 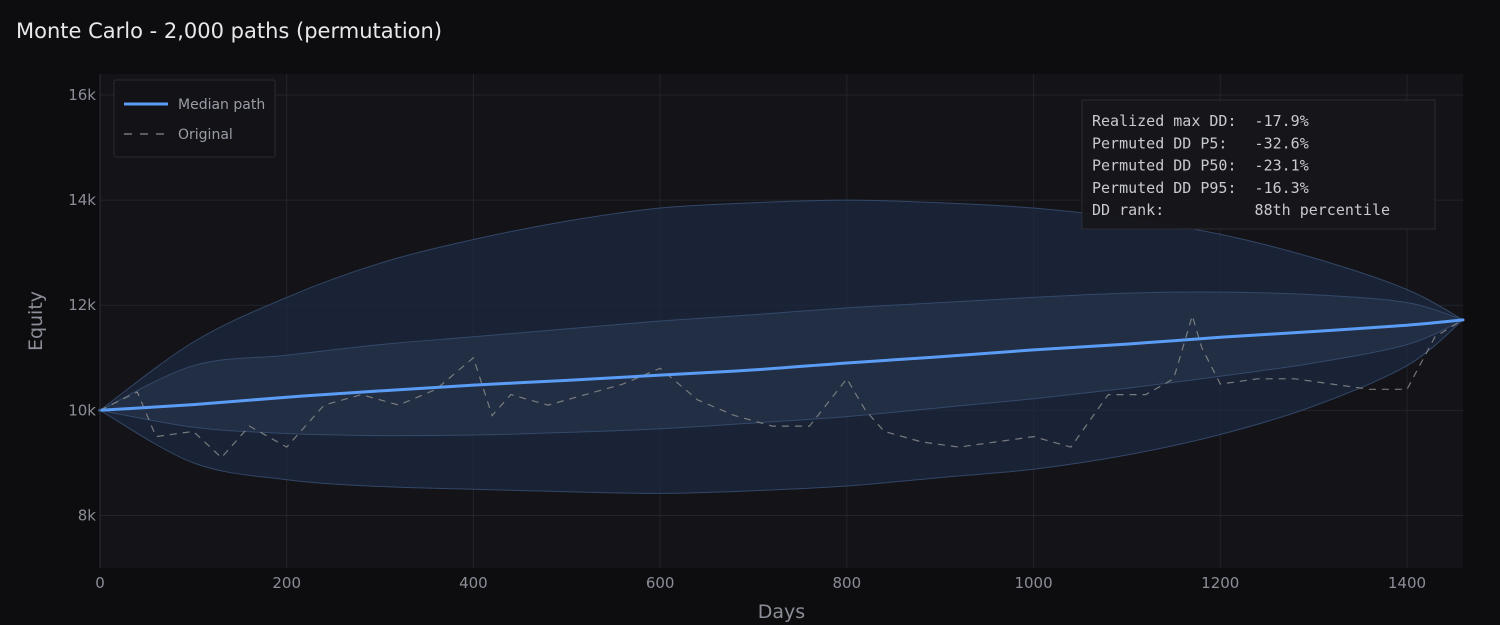 I want to click on legend: Median path Original, so click(x=194, y=118).